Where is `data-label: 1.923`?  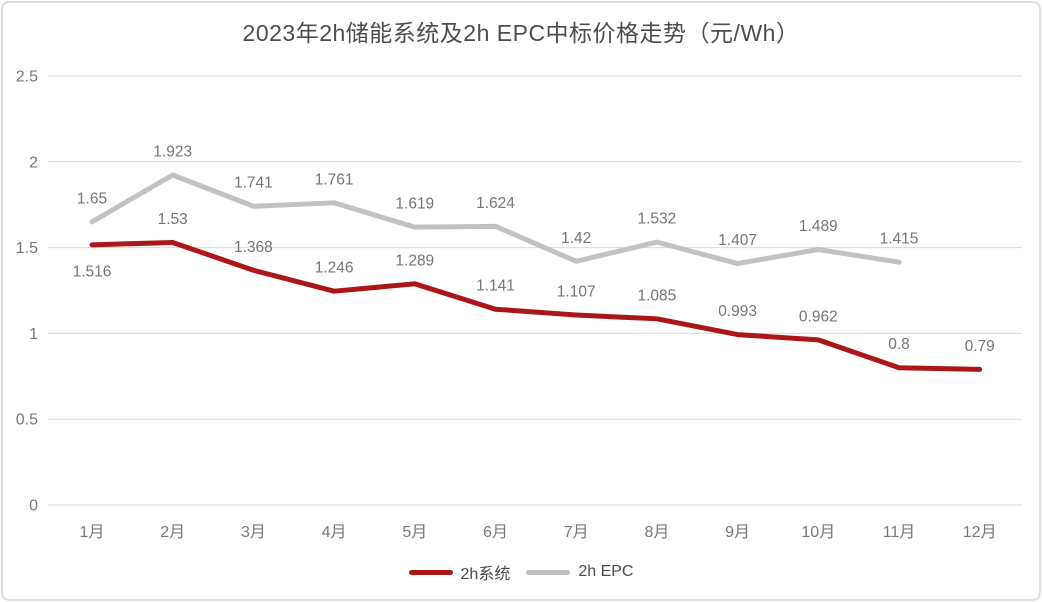
data-label: 1.923 is located at coordinates (172, 152).